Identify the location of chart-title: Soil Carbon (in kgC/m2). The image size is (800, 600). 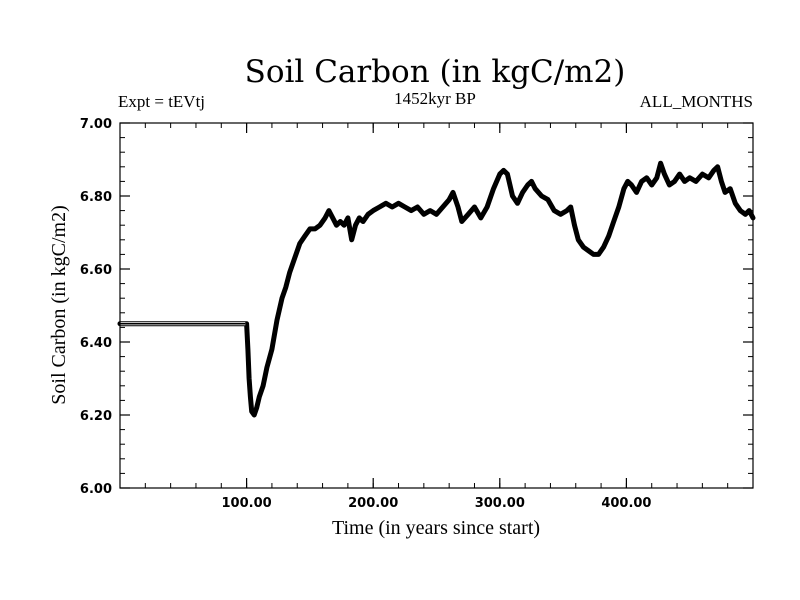
(435, 72).